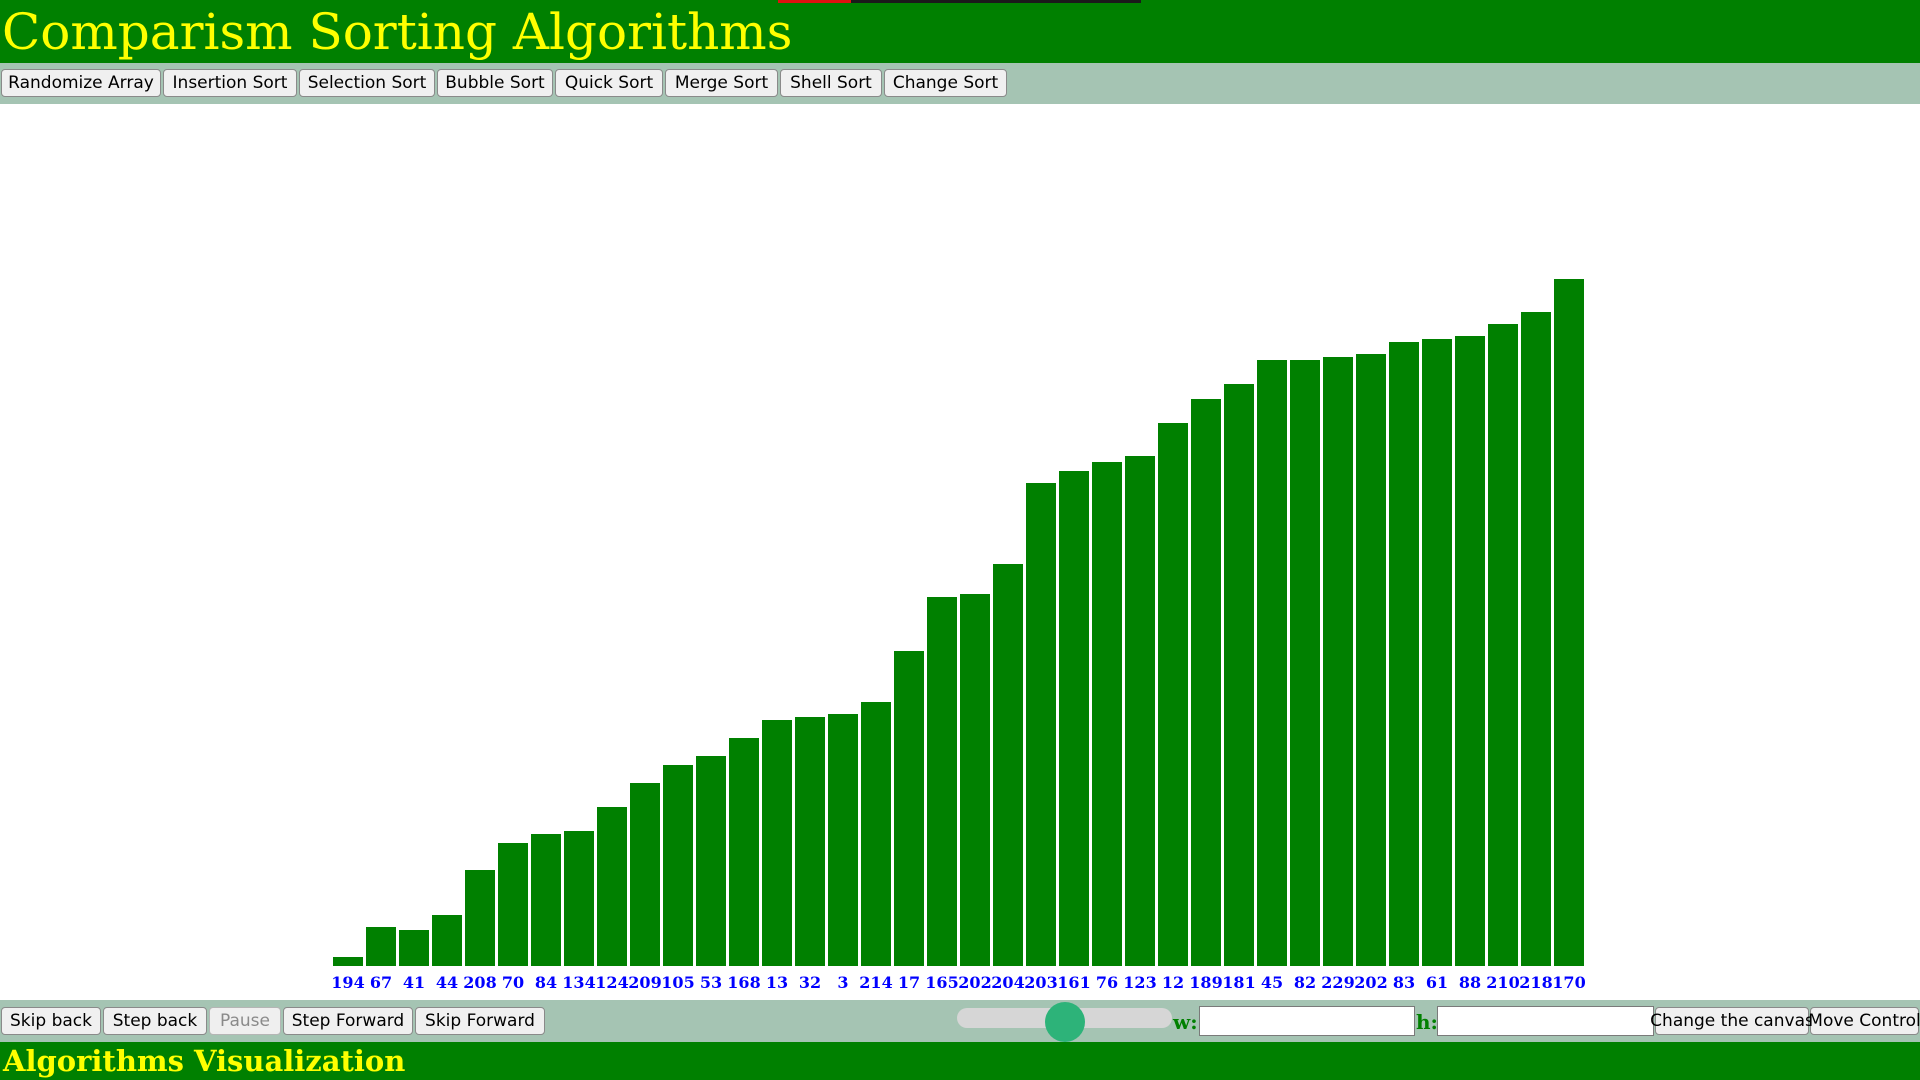  I want to click on app-footer: Algorithms Visualization, so click(960, 1061).